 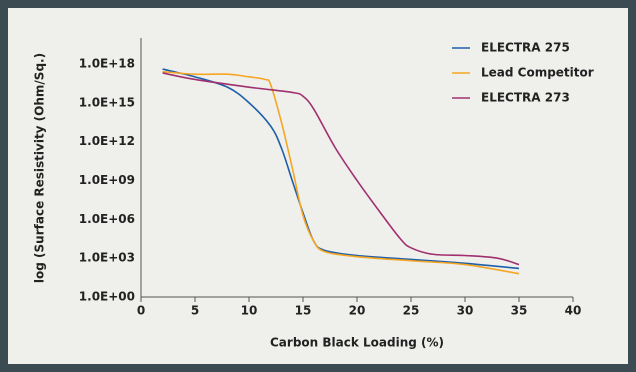 What do you see at coordinates (107, 219) in the screenshot?
I see `y-tick-label: 1.0E+06` at bounding box center [107, 219].